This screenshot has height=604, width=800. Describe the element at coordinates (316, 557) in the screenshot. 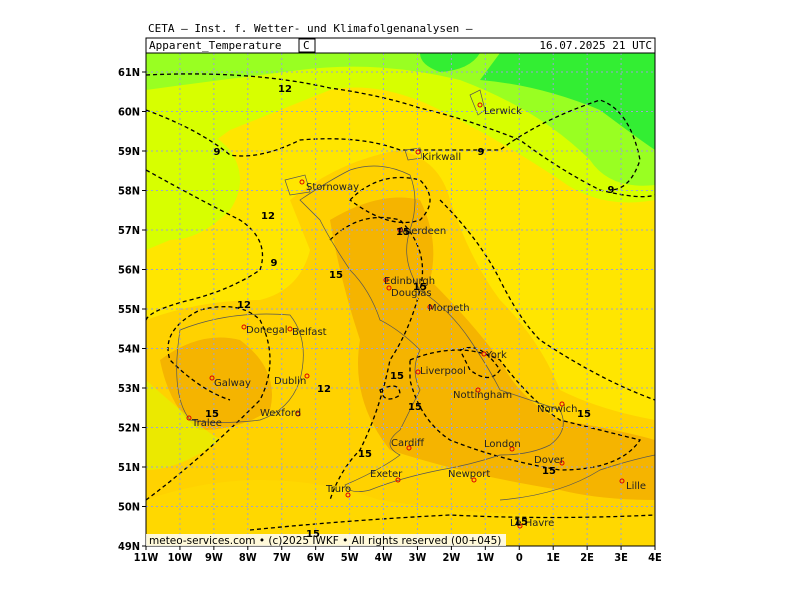

I see `lon-tick-label: 6W` at that location.